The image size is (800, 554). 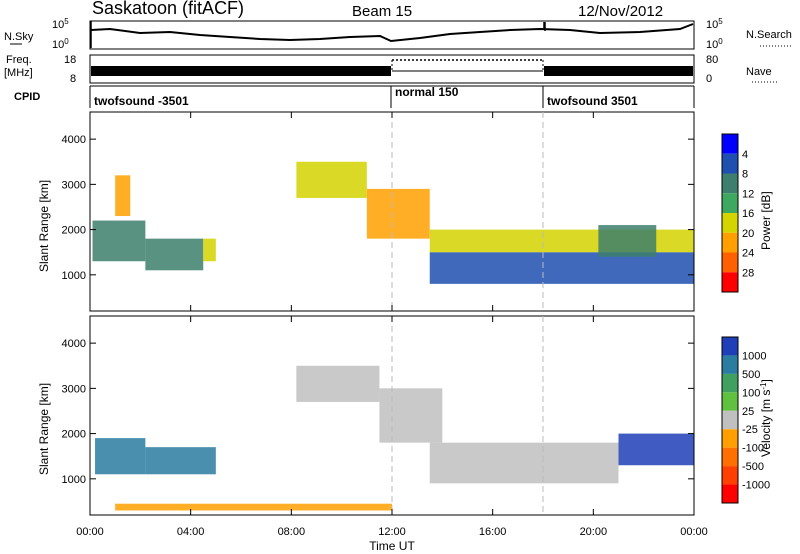 I want to click on power-ylabel: Slant Range [km], so click(x=44, y=226).